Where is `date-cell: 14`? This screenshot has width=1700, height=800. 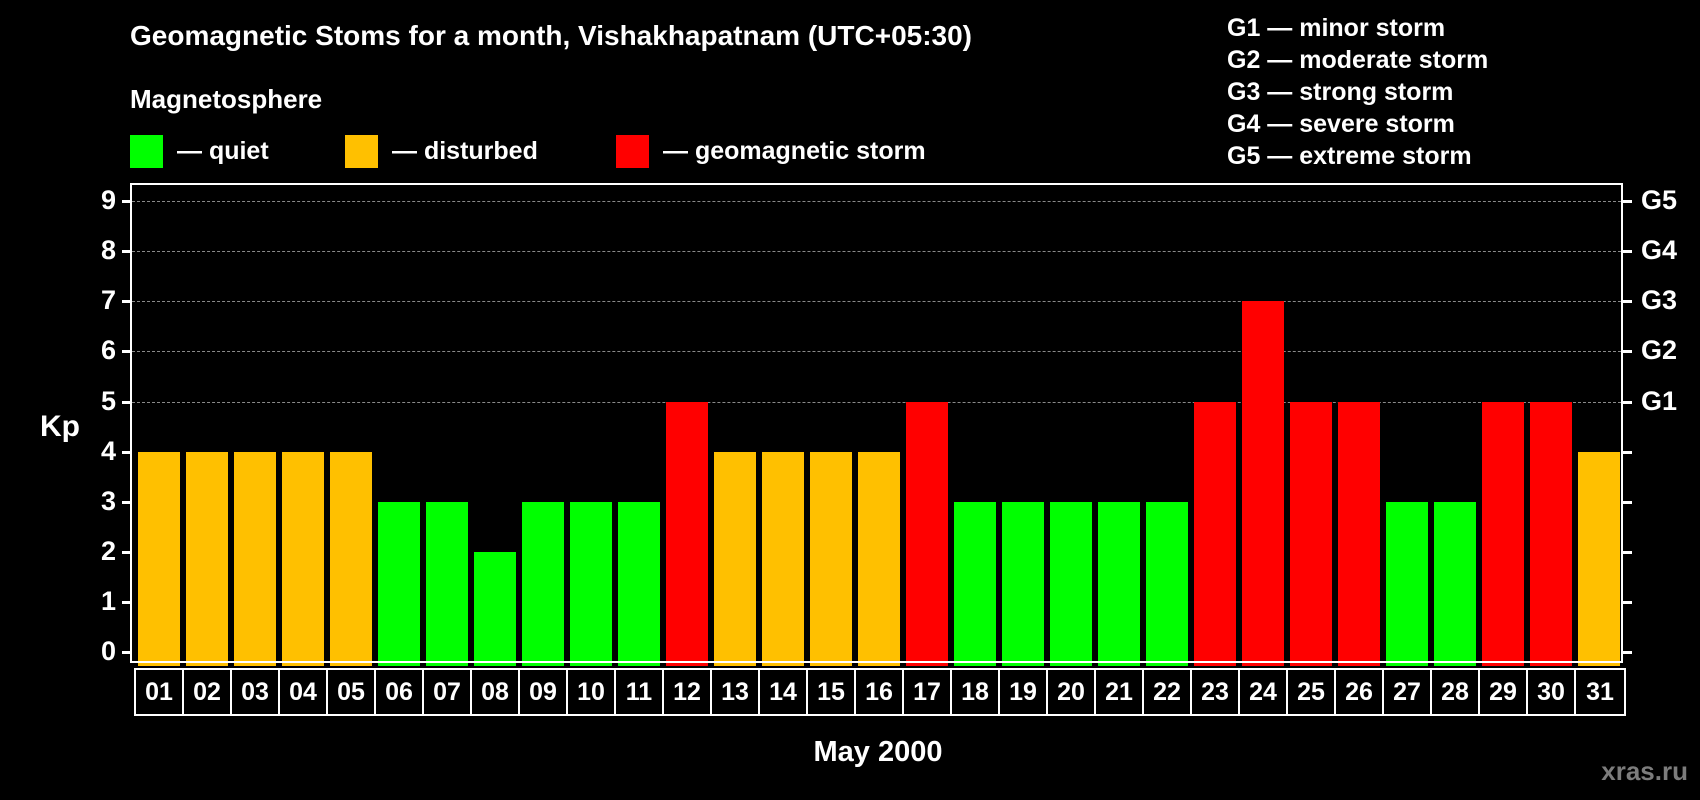 date-cell: 14 is located at coordinates (784, 692).